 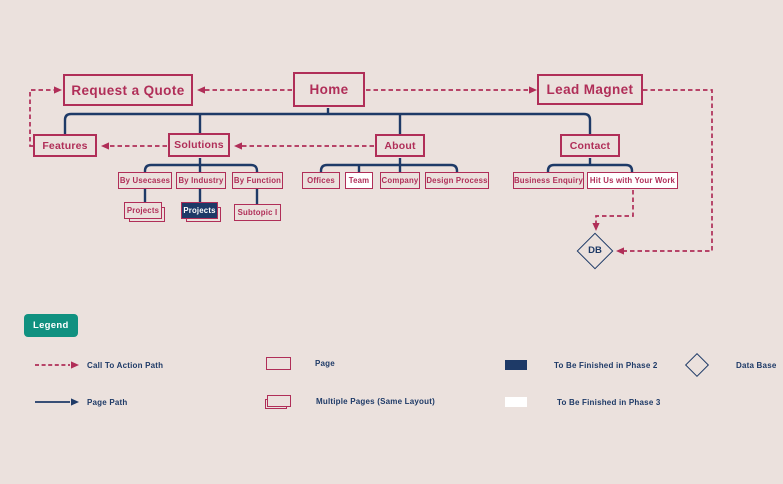 I want to click on page-icon, so click(x=278, y=363).